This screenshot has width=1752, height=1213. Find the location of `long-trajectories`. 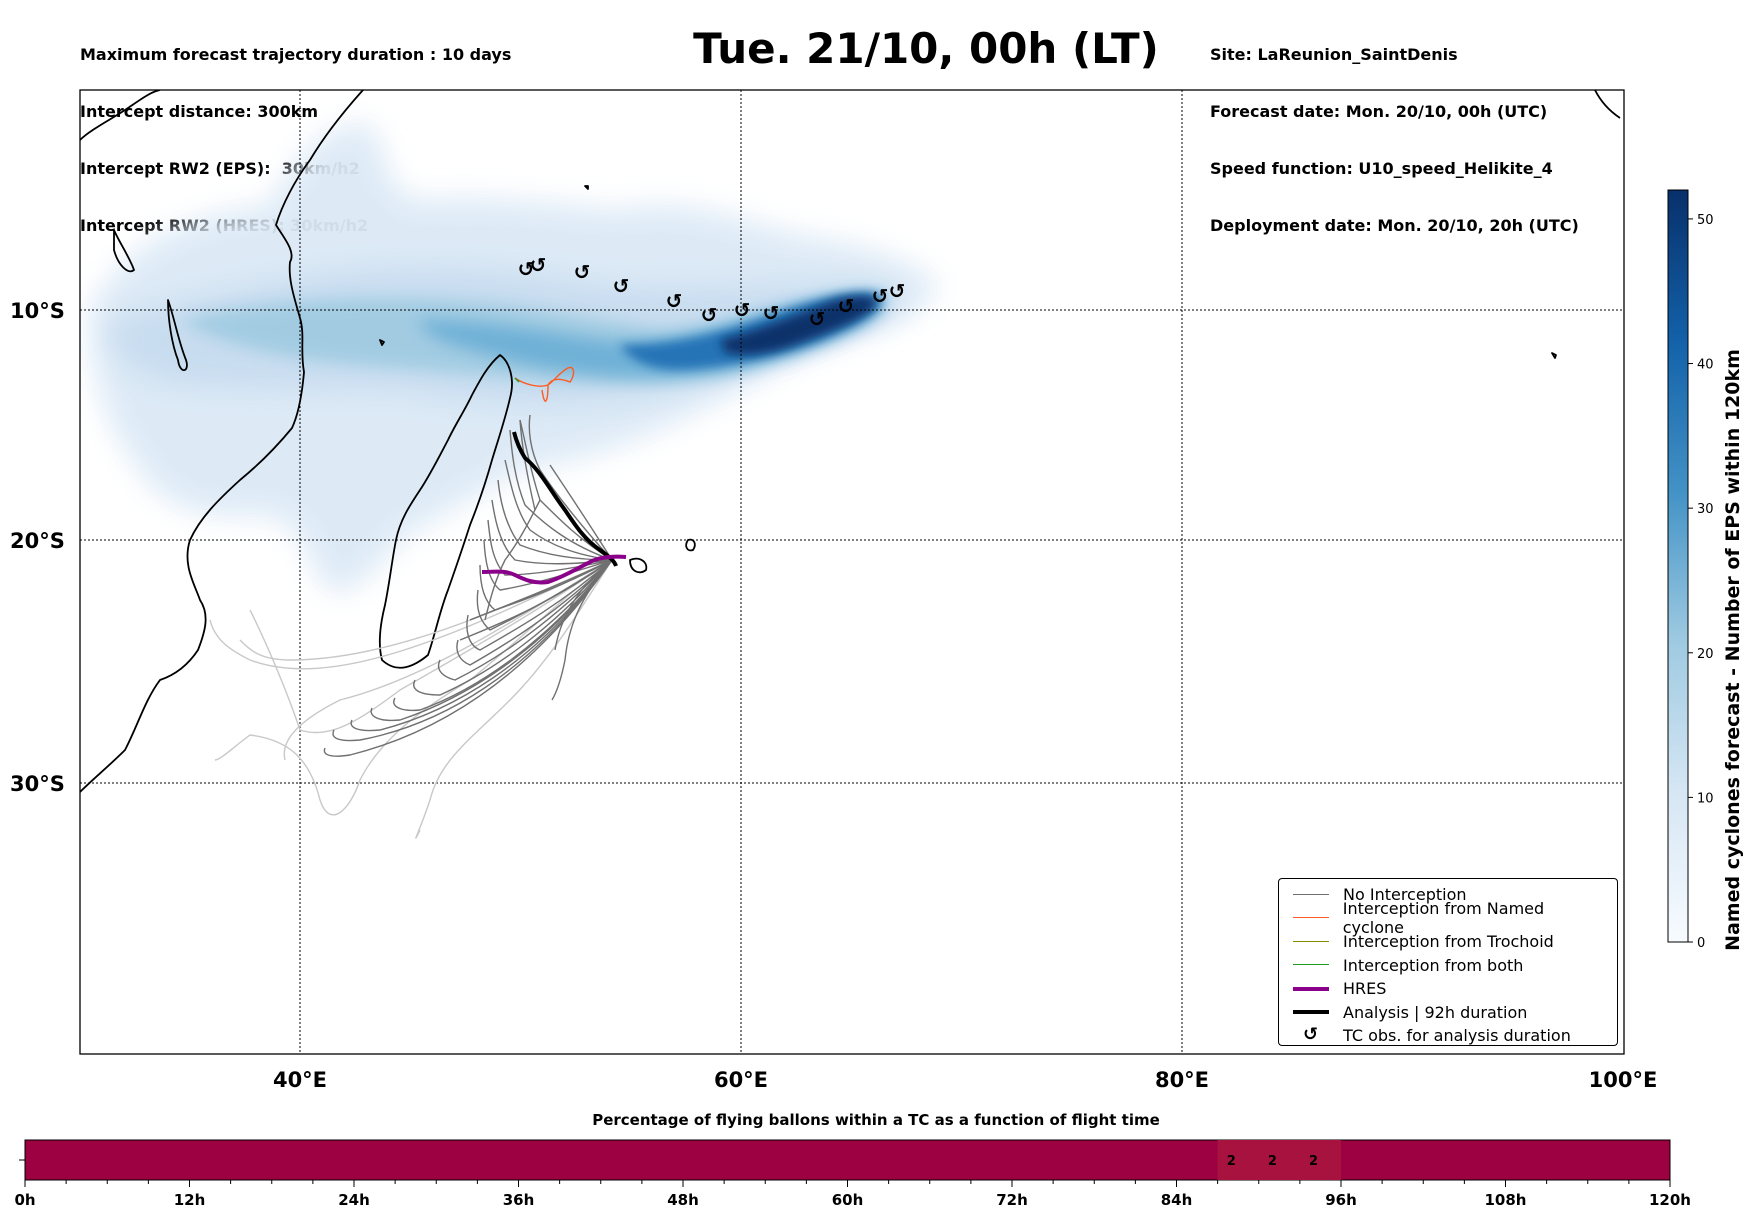

long-trajectories is located at coordinates (411, 699).